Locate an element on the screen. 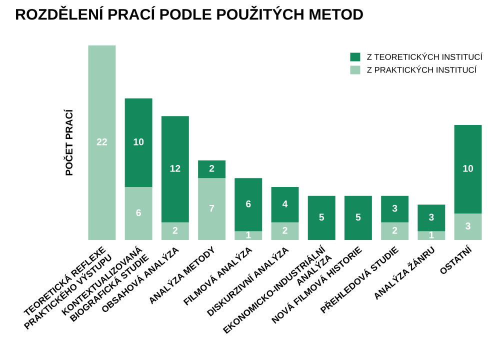  y-axis-title: POČET PRACÍ is located at coordinates (68, 142).